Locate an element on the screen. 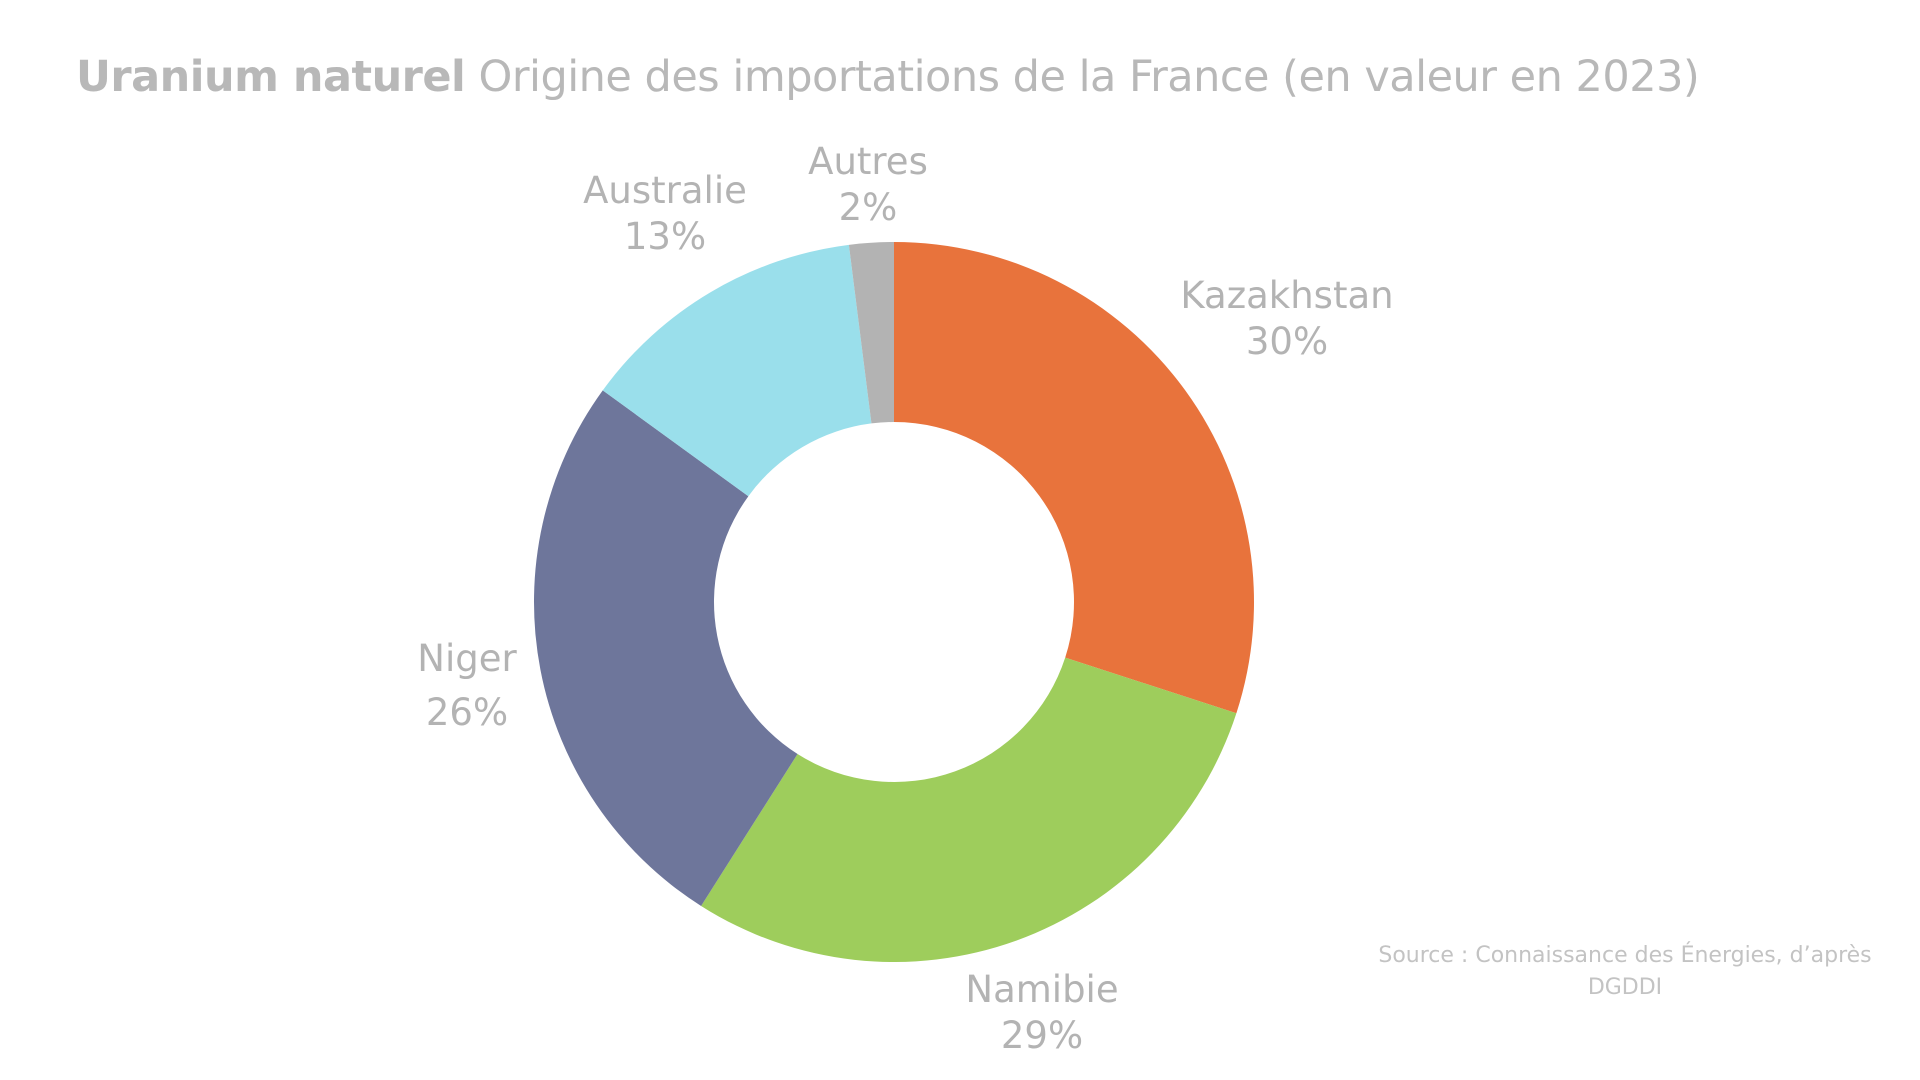  slice-namibie is located at coordinates (969, 809).